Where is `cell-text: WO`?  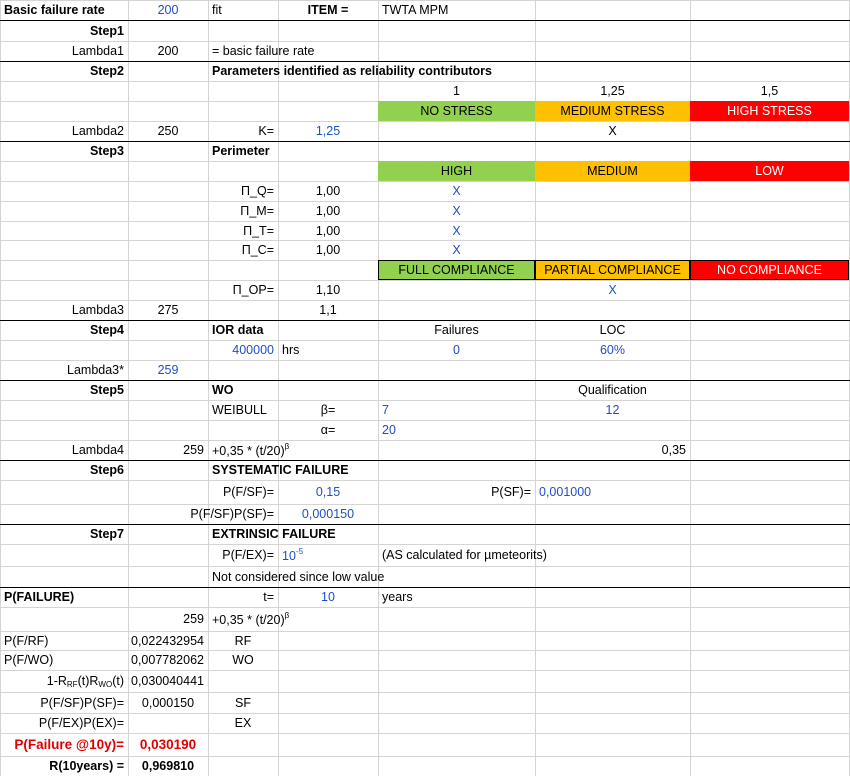
cell-text: WO is located at coordinates (243, 660).